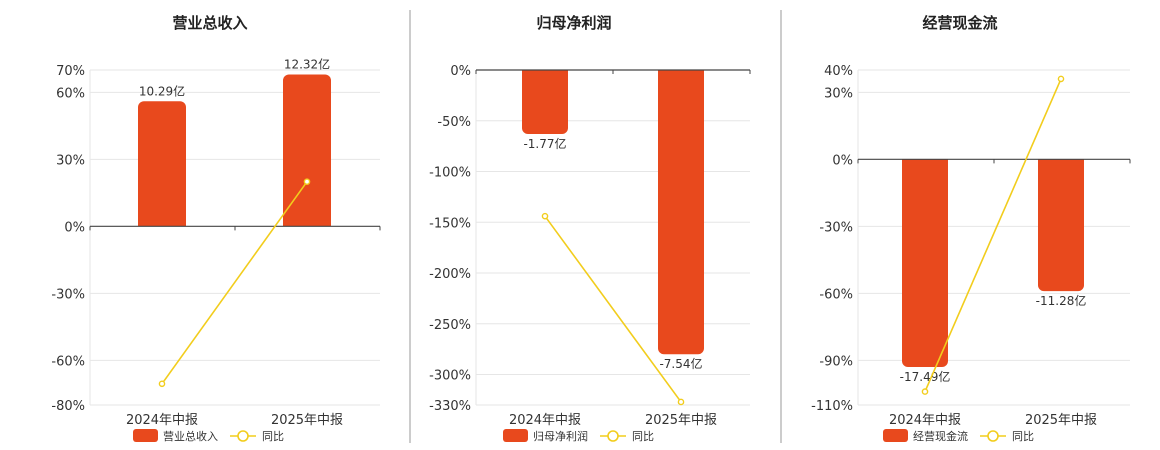  Describe the element at coordinates (1061, 300) in the screenshot. I see `bar-data-label: -11.28亿` at that location.